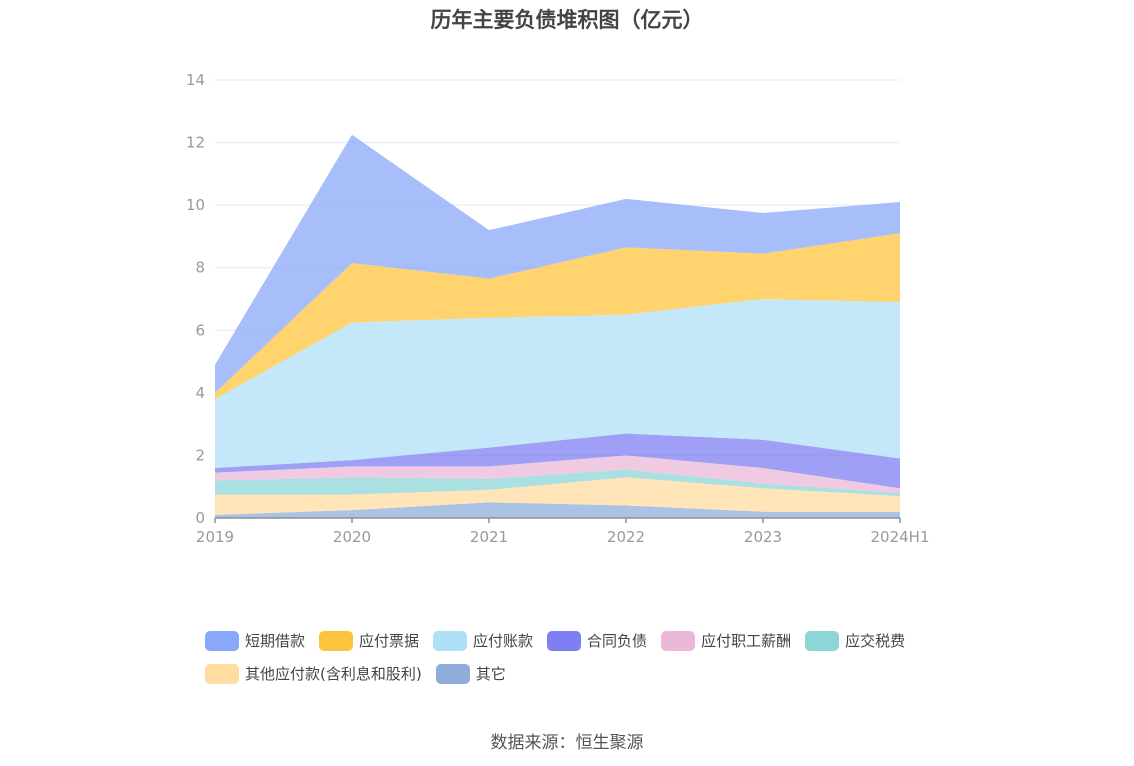 The image size is (1134, 766). Describe the element at coordinates (489, 537) in the screenshot. I see `x-tick-label: 2021` at that location.